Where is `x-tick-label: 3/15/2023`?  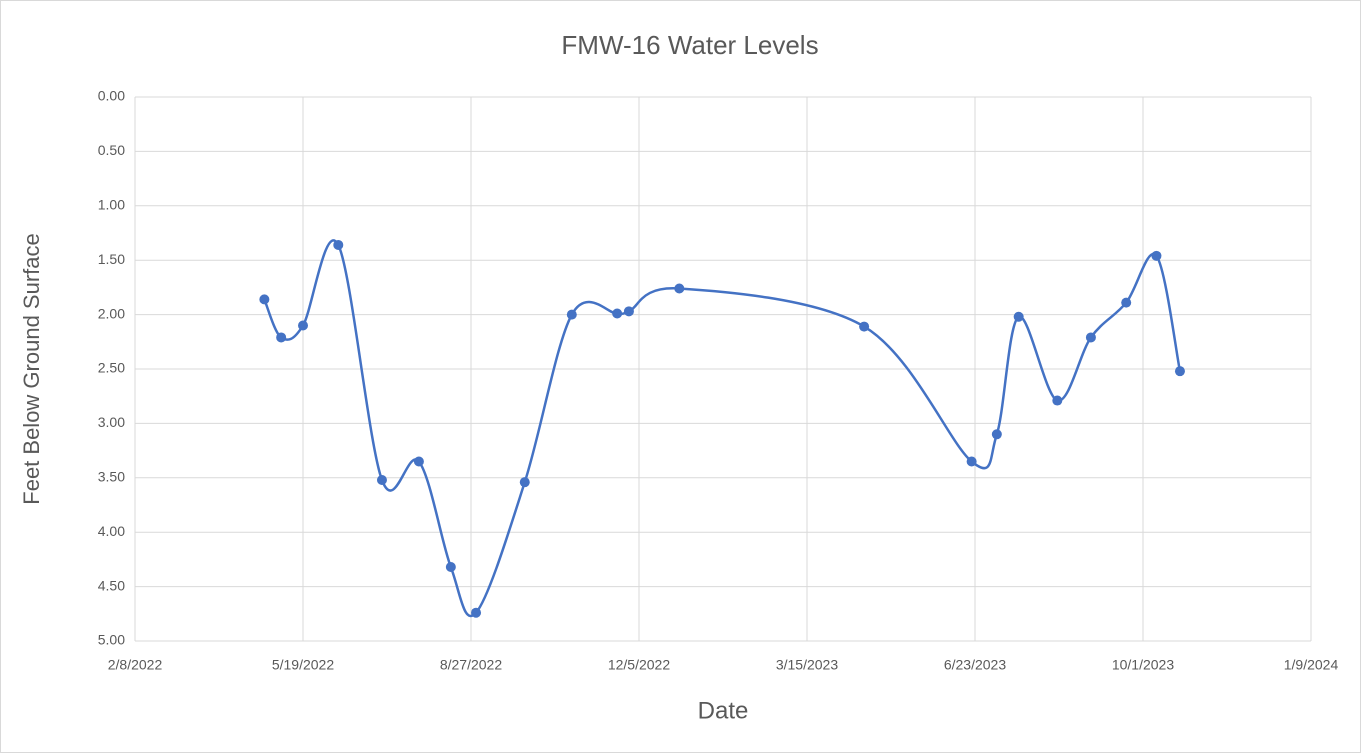
x-tick-label: 3/15/2023 is located at coordinates (807, 665).